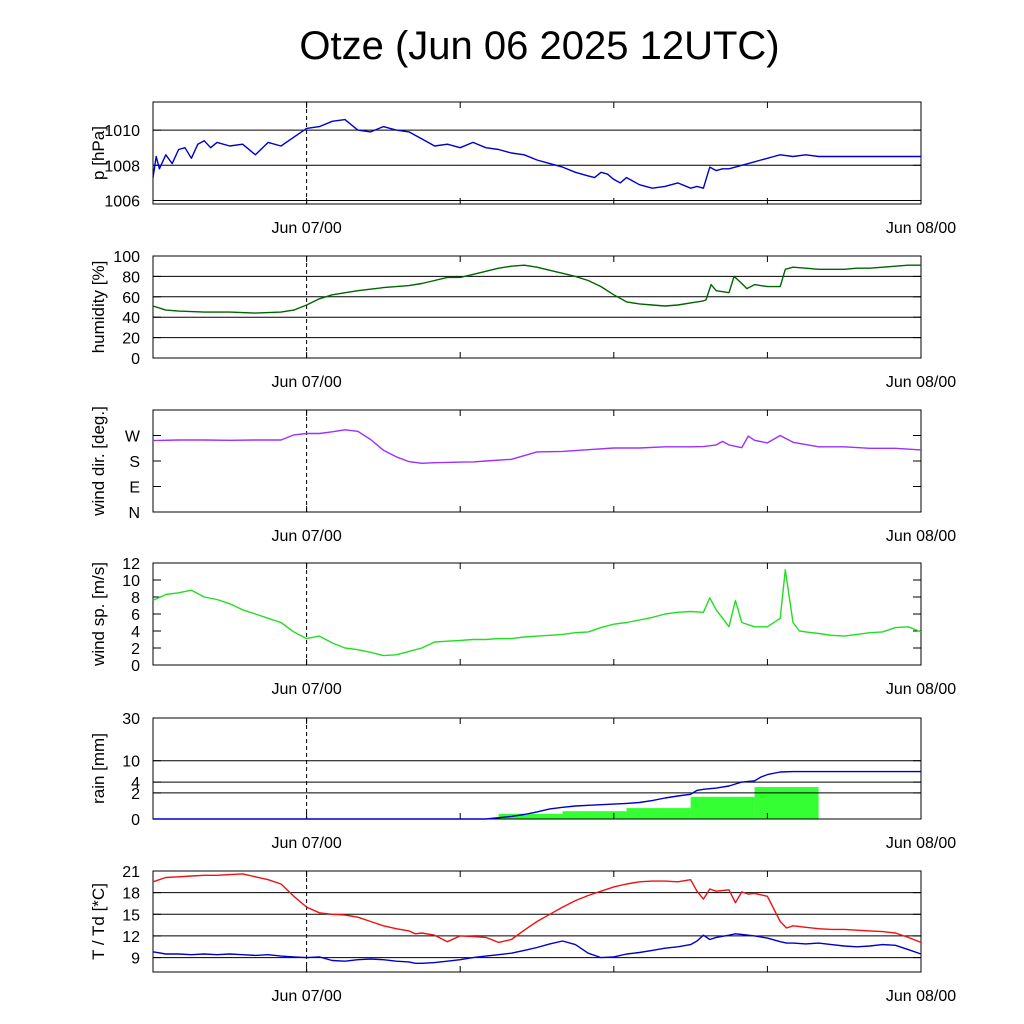 The height and width of the screenshot is (1024, 1024). Describe the element at coordinates (134, 488) in the screenshot. I see `y-tick-label: E` at that location.